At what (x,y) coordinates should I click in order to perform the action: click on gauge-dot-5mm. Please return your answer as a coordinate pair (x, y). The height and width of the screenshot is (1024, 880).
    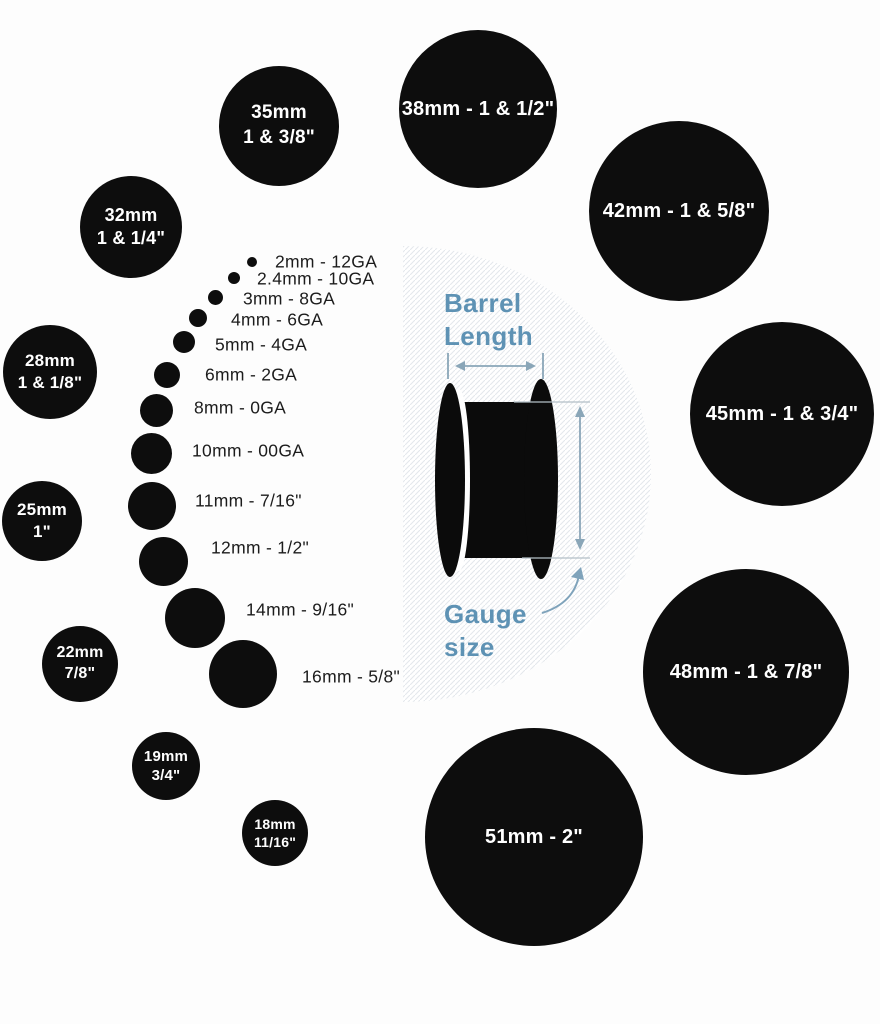
    Looking at the image, I should click on (184, 342).